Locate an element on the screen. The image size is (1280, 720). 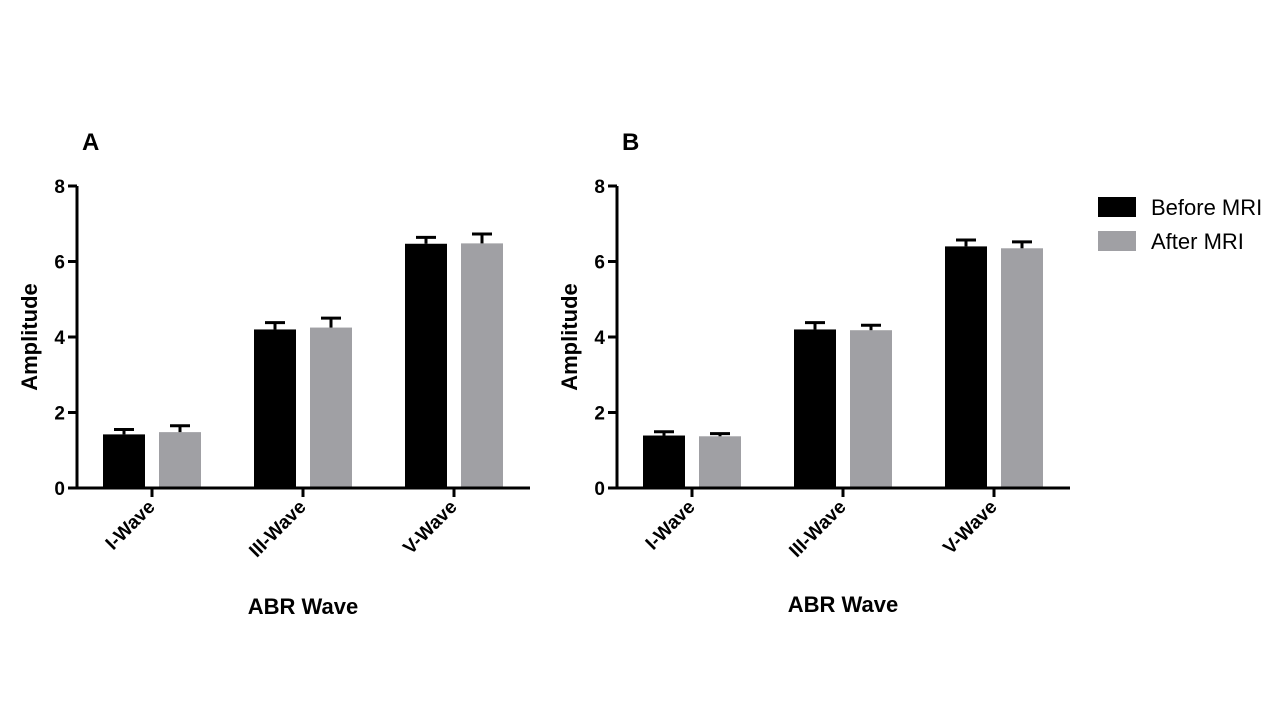
bar-b-v-wave-after-mri is located at coordinates (1022, 368).